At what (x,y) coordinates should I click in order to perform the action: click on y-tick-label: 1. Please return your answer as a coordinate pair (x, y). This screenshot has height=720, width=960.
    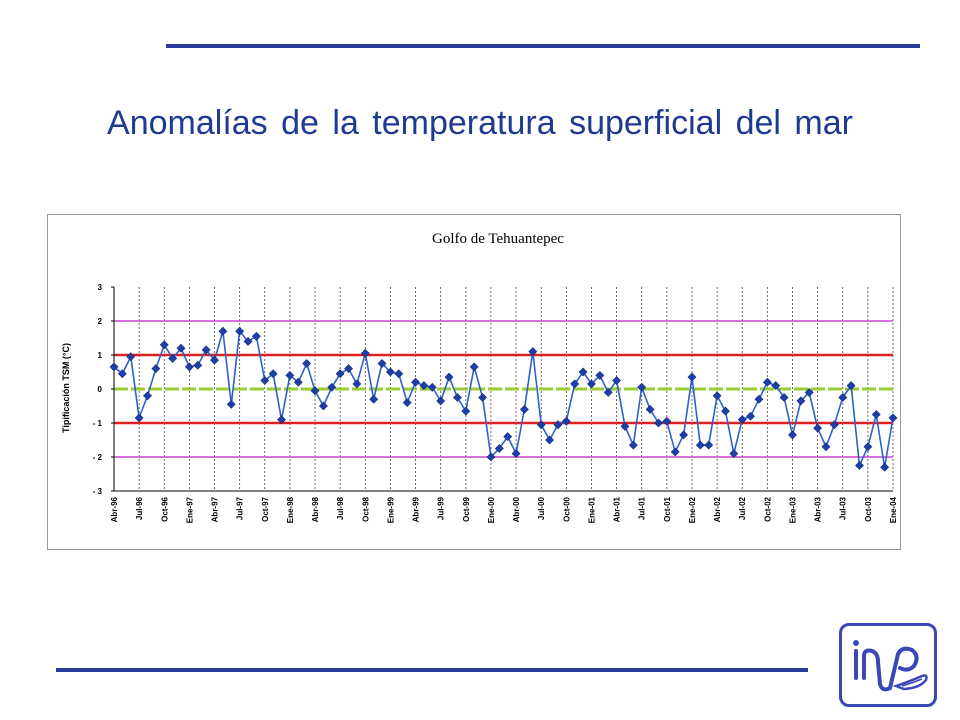
    Looking at the image, I should click on (100, 355).